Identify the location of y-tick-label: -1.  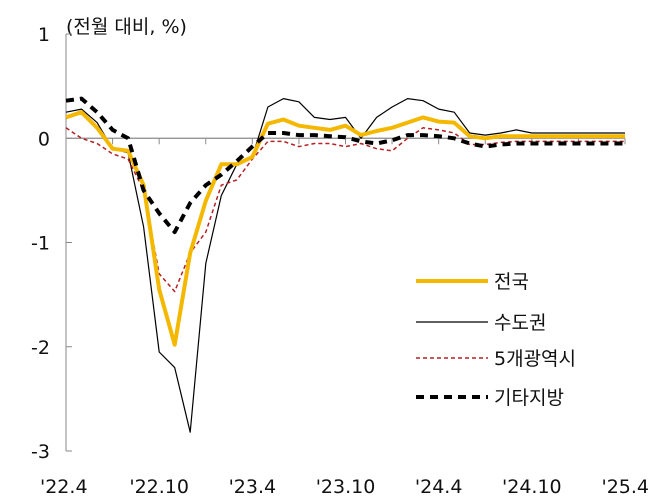
(40, 244).